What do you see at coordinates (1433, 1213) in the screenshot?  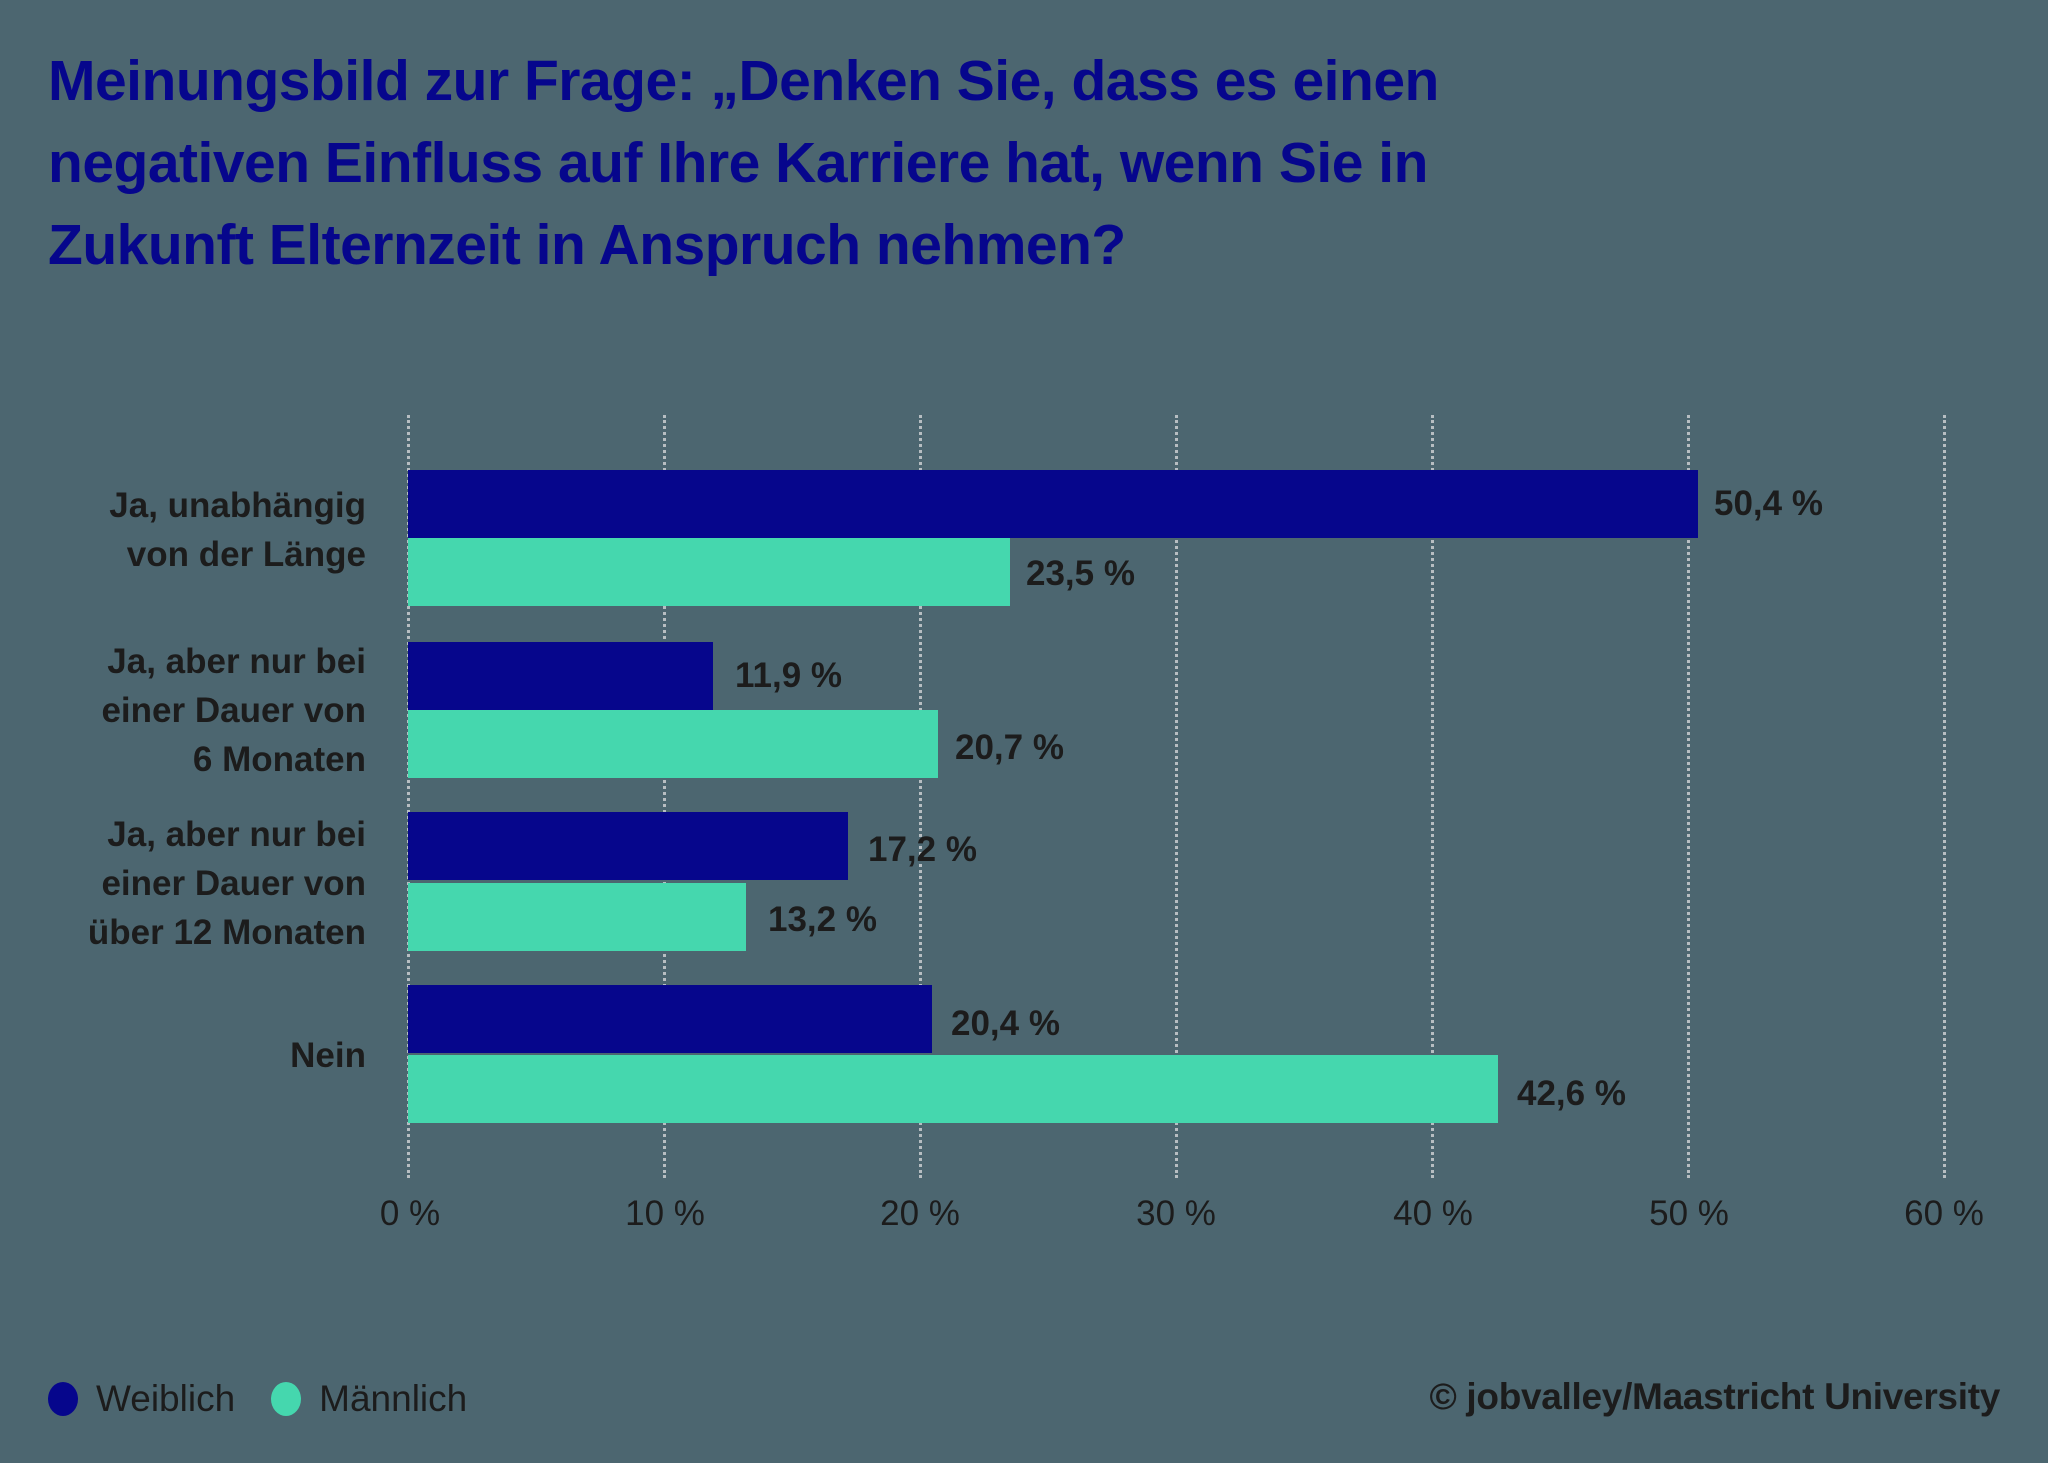 I see `x-tick-label: 40 %` at bounding box center [1433, 1213].